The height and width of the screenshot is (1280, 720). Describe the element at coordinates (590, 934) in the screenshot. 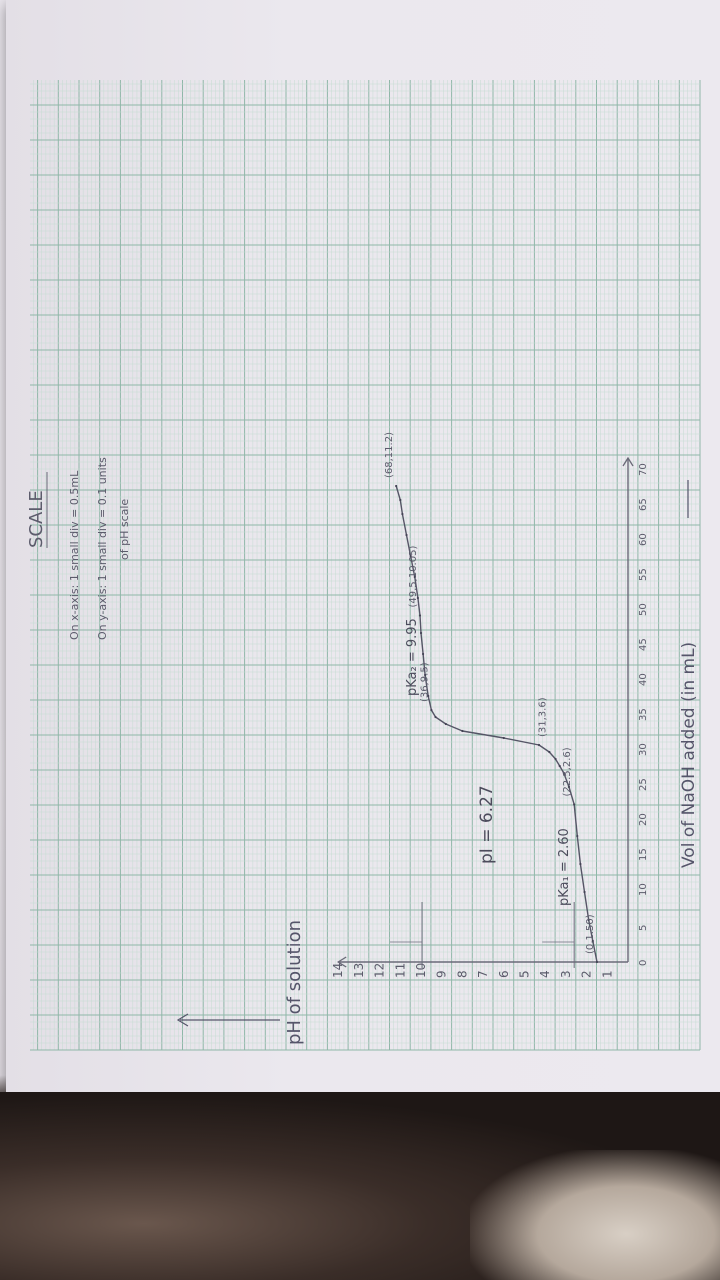

I see `point-label: (0,1.50)` at that location.